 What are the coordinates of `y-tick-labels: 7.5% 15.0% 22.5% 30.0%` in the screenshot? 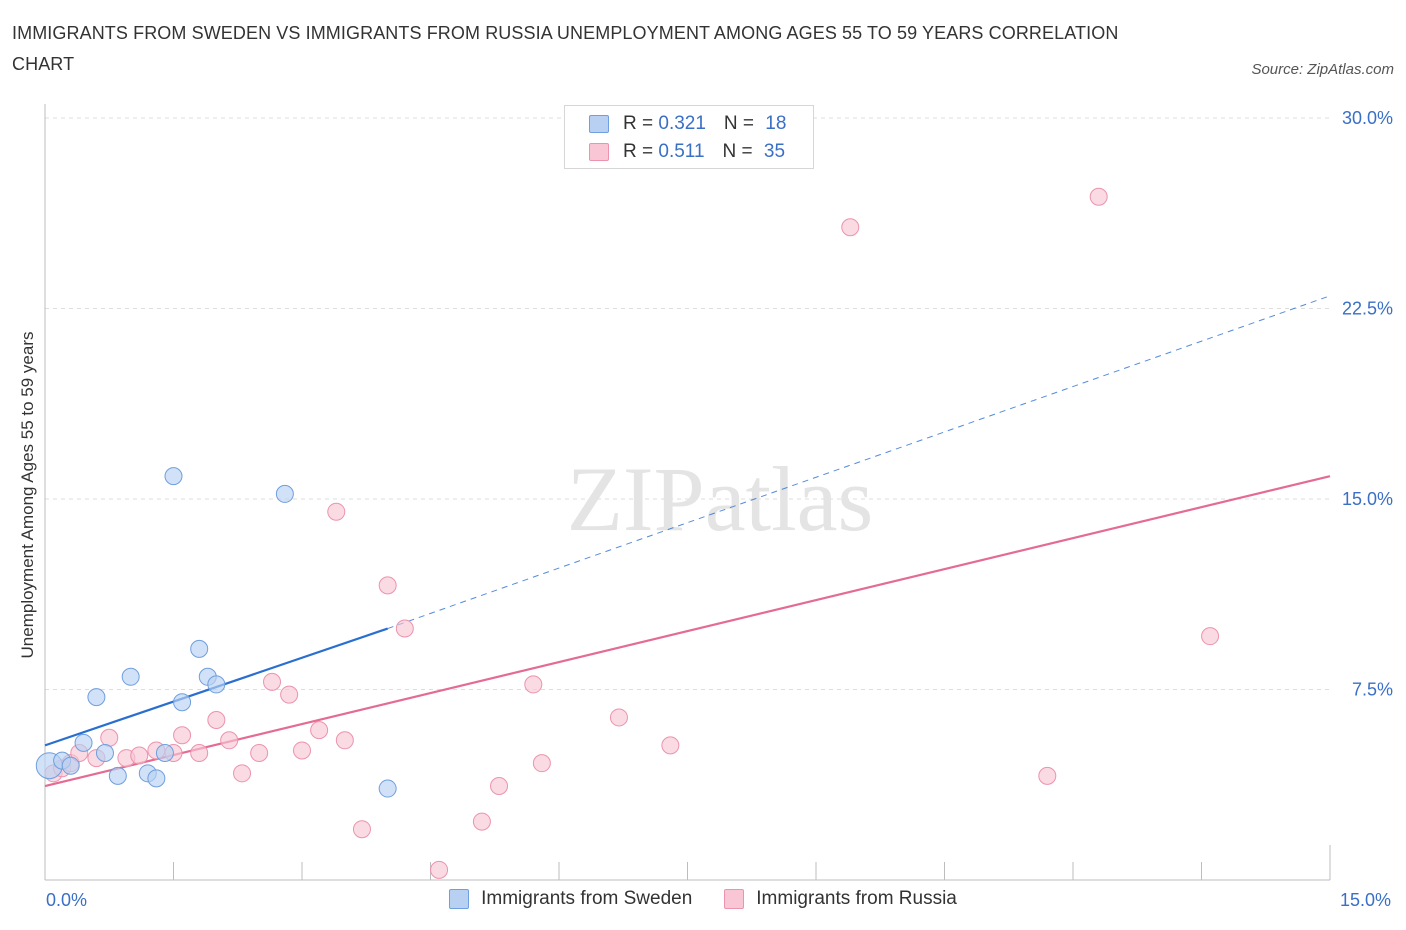 It's located at (1367, 404).